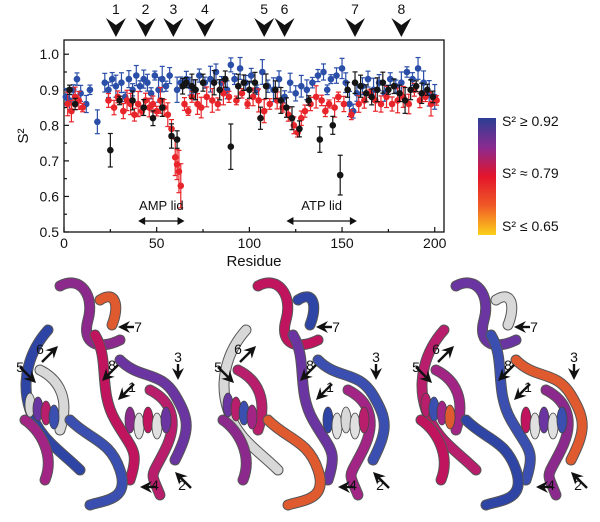 The height and width of the screenshot is (522, 600). Describe the element at coordinates (528, 387) in the screenshot. I see `structure-arrow-label: 1` at that location.